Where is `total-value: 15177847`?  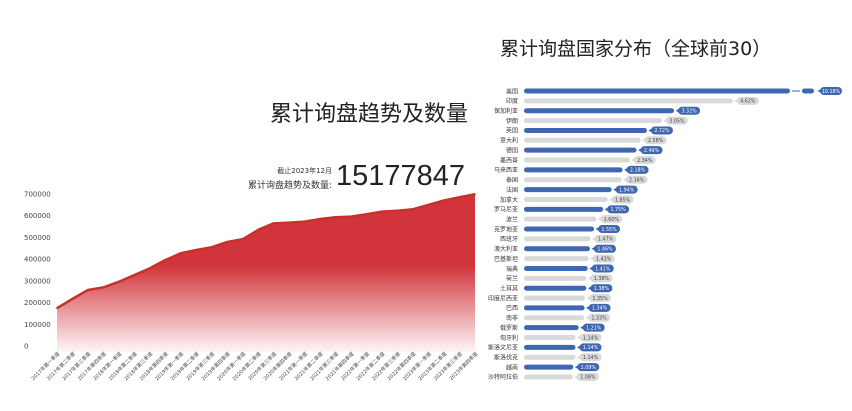 total-value: 15177847 is located at coordinates (401, 176).